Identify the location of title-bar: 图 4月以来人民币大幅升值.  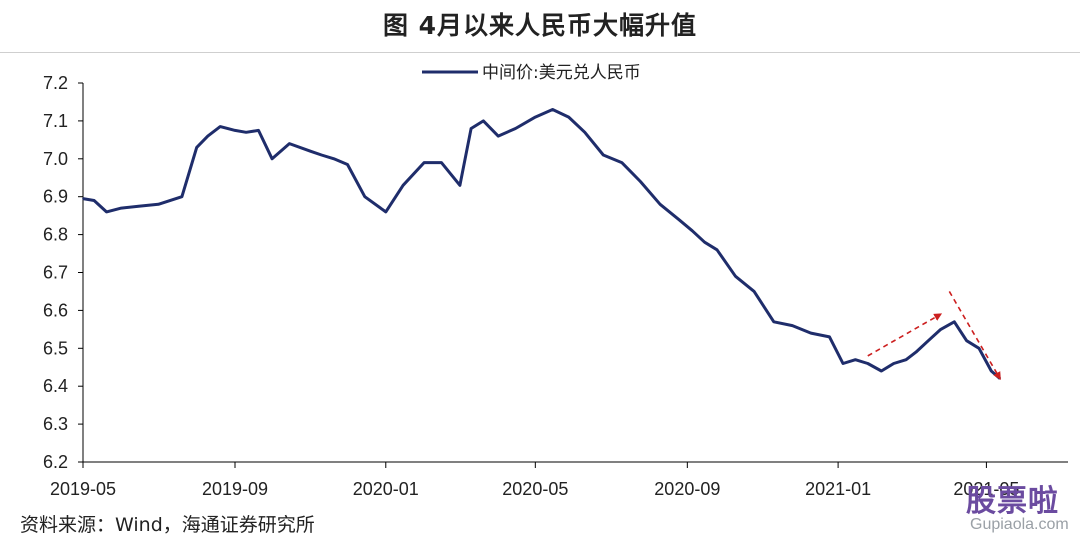
(540, 26).